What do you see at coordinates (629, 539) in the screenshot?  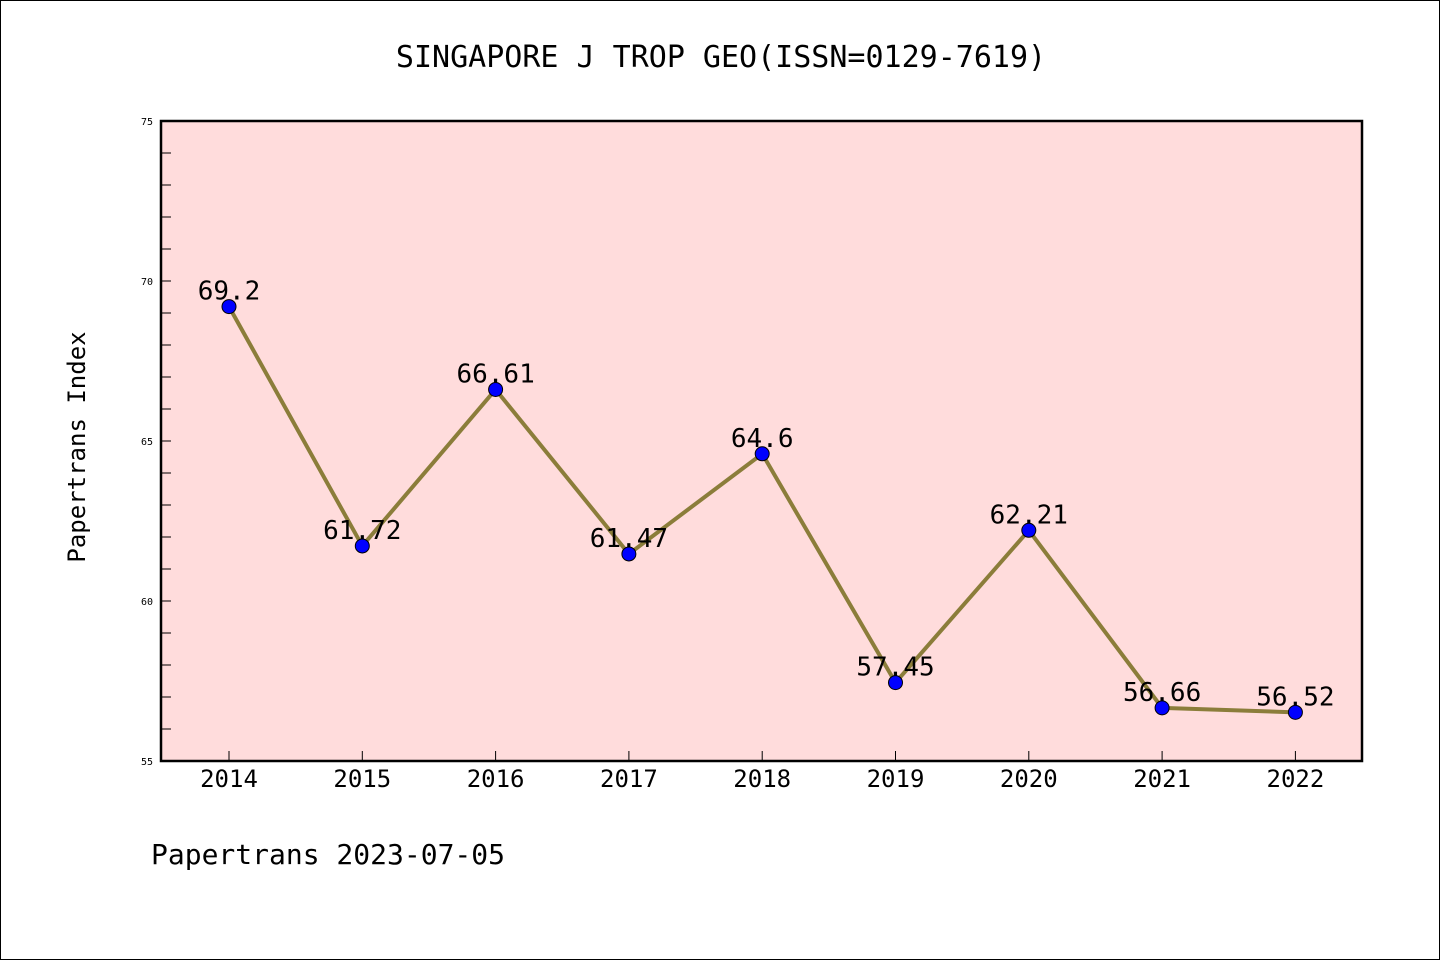 I see `data-label: 61.47` at bounding box center [629, 539].